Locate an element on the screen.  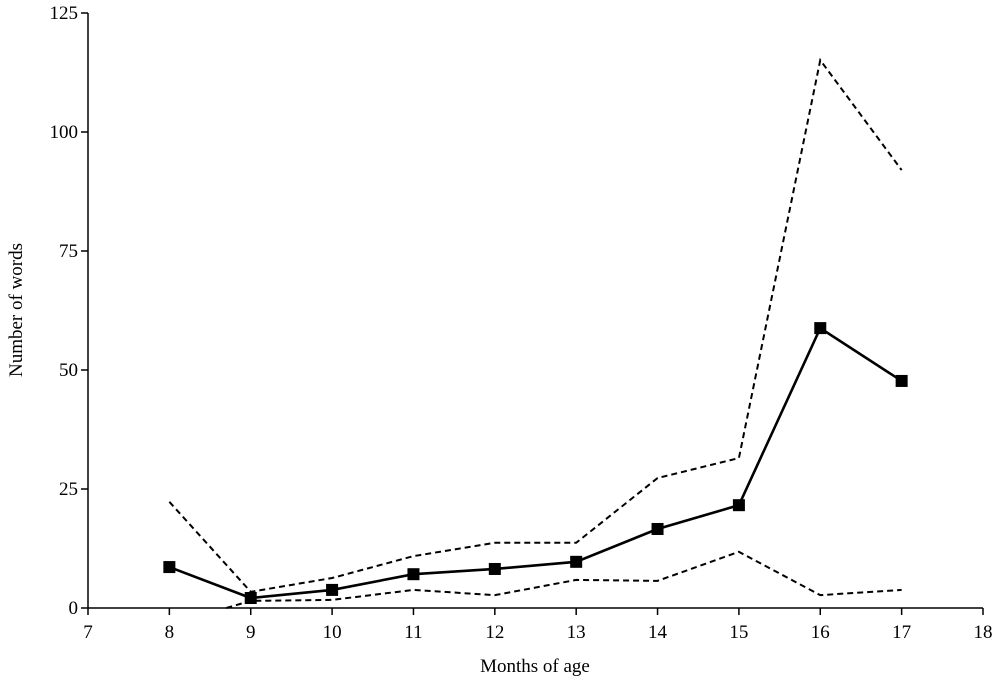
x-tick-label: 11 is located at coordinates (413, 632).